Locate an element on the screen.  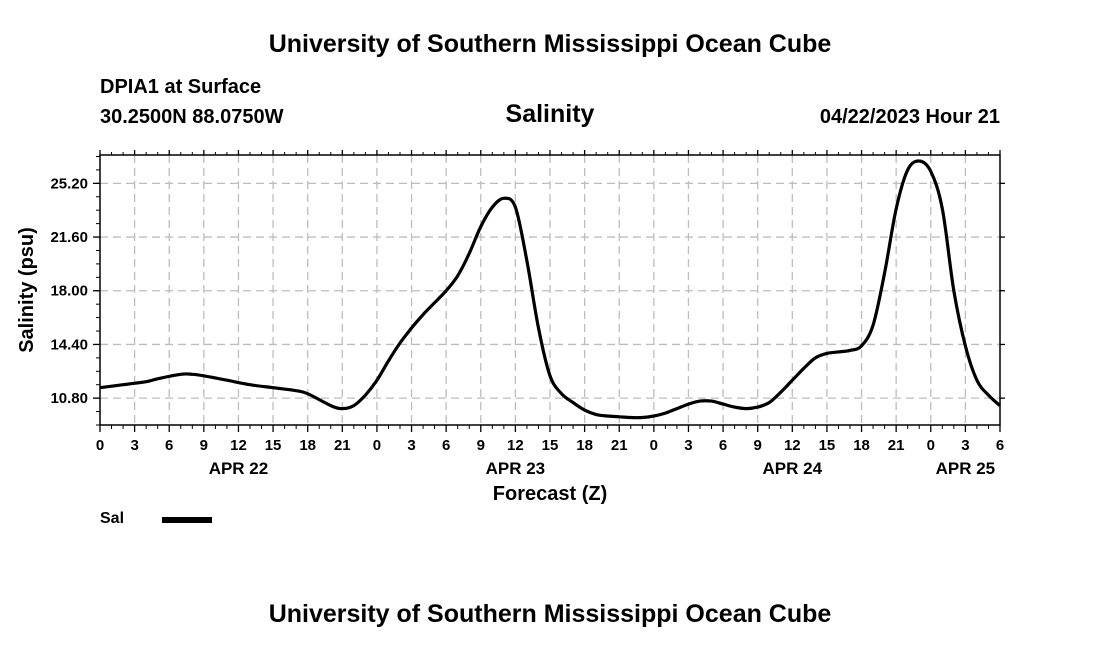
date-label: APR 22 is located at coordinates (239, 468).